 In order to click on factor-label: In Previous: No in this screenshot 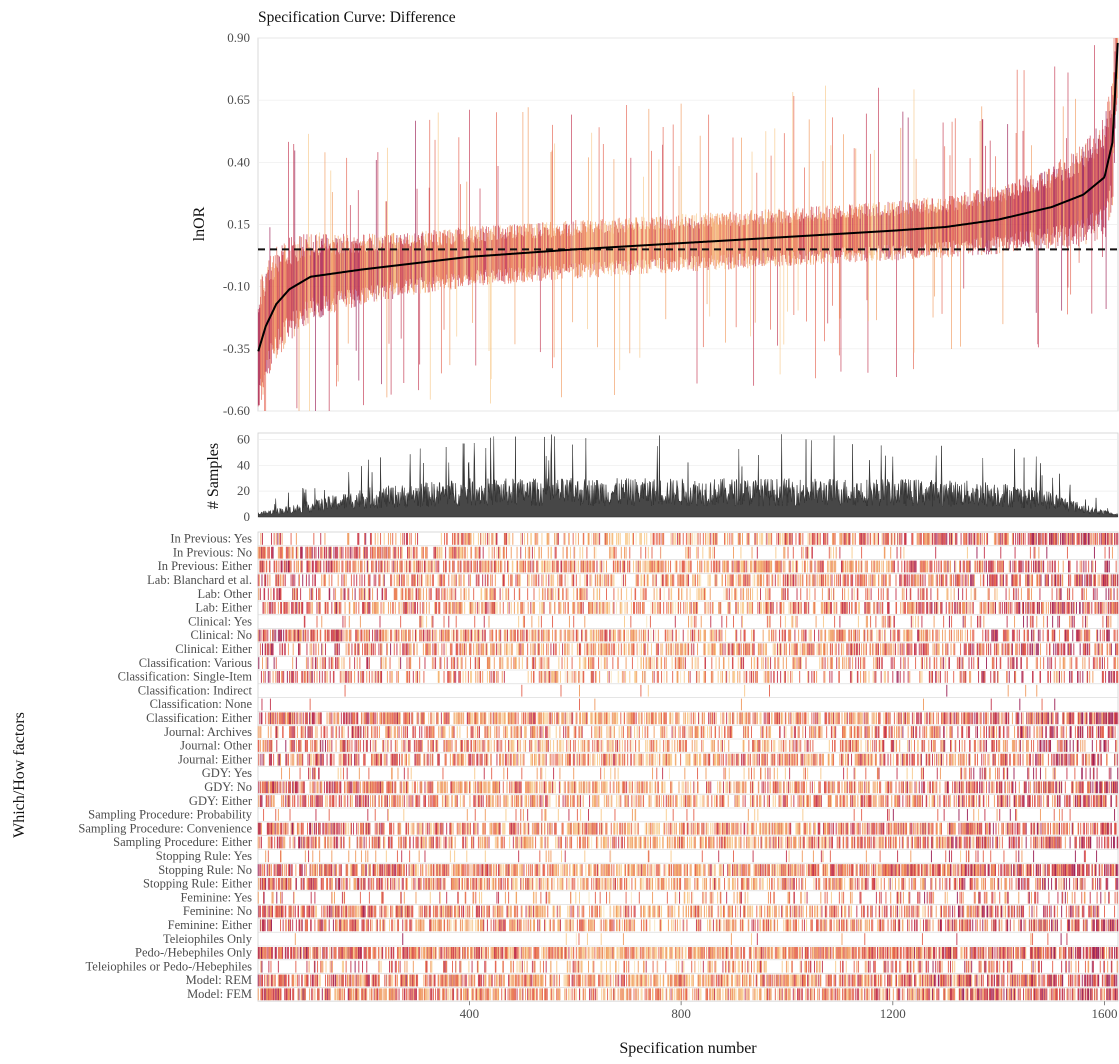, I will do `click(212, 552)`.